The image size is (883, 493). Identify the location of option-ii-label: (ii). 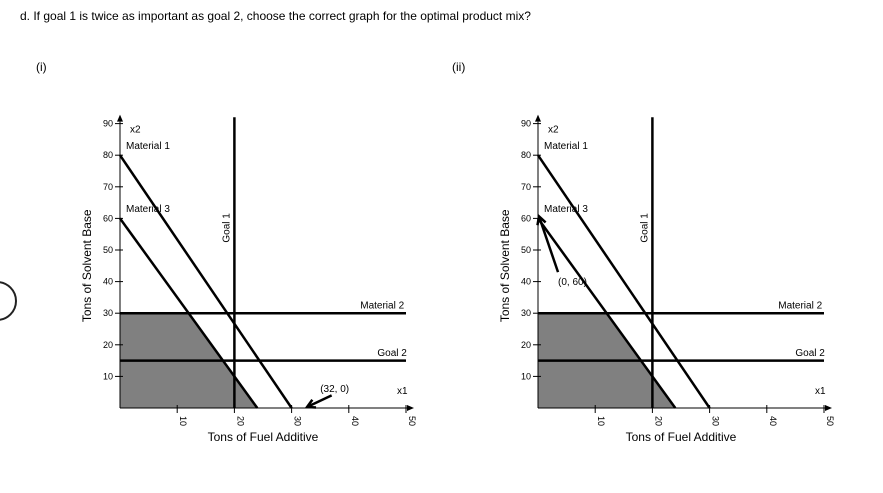
(459, 67).